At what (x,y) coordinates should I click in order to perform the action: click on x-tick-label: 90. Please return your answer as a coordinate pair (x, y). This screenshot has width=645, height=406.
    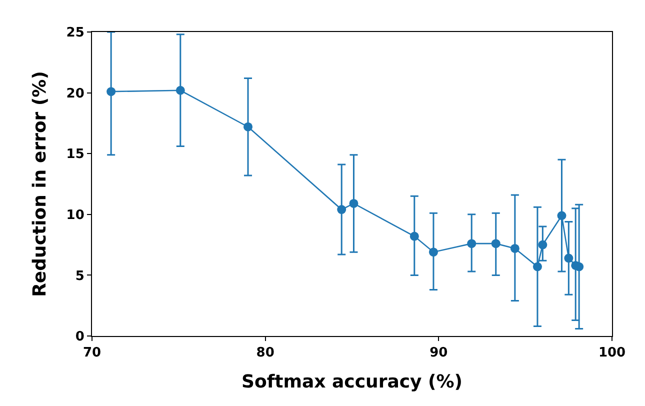
    Looking at the image, I should click on (439, 353).